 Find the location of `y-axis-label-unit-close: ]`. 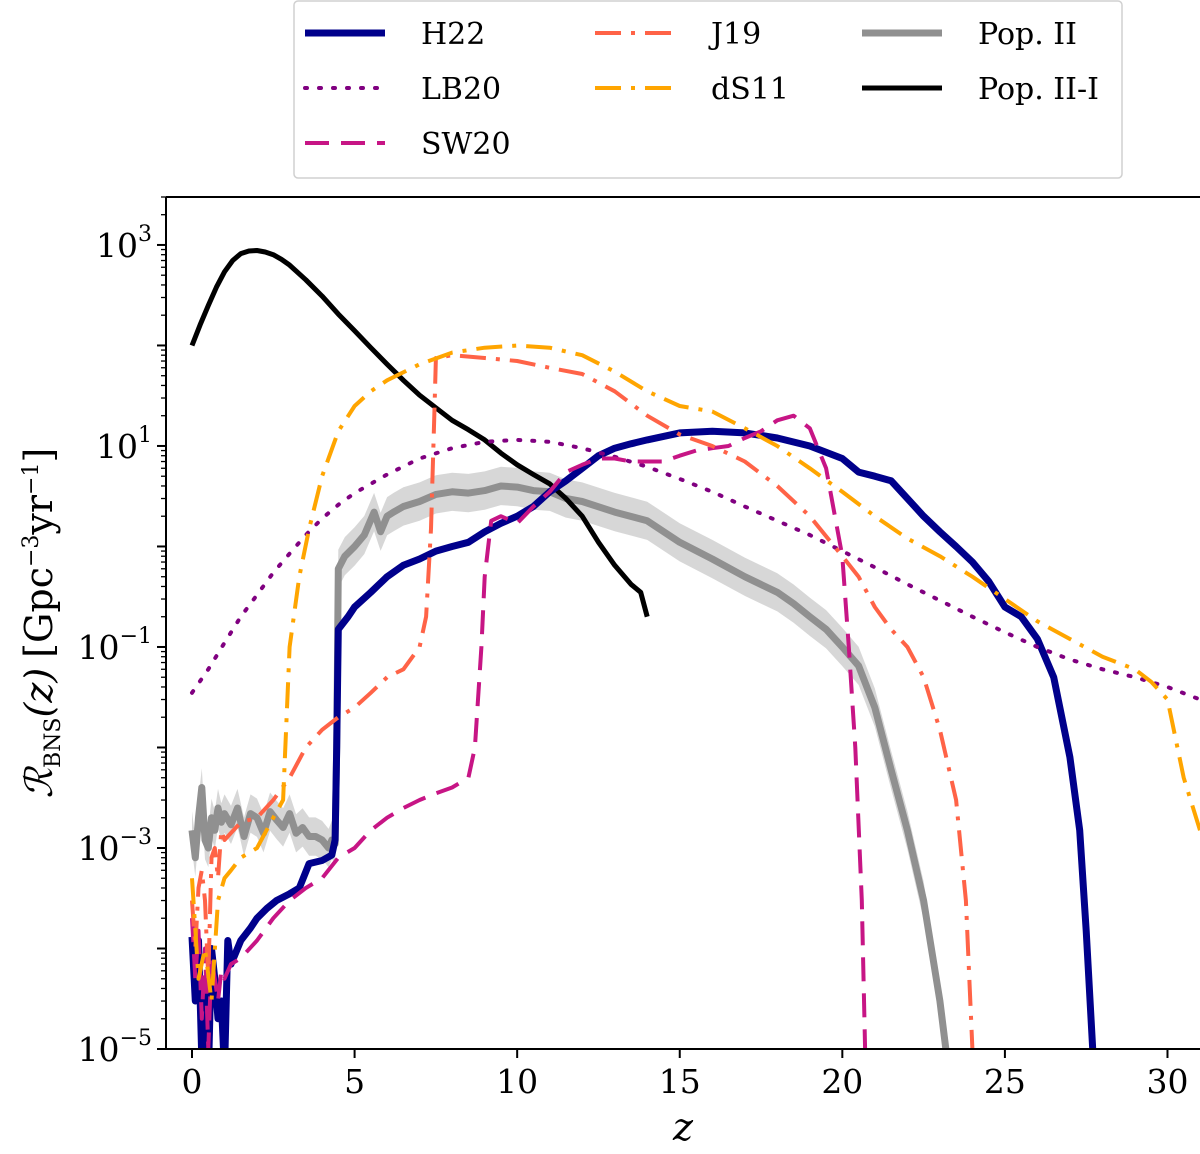

y-axis-label-unit-close: ] is located at coordinates (39, 455).